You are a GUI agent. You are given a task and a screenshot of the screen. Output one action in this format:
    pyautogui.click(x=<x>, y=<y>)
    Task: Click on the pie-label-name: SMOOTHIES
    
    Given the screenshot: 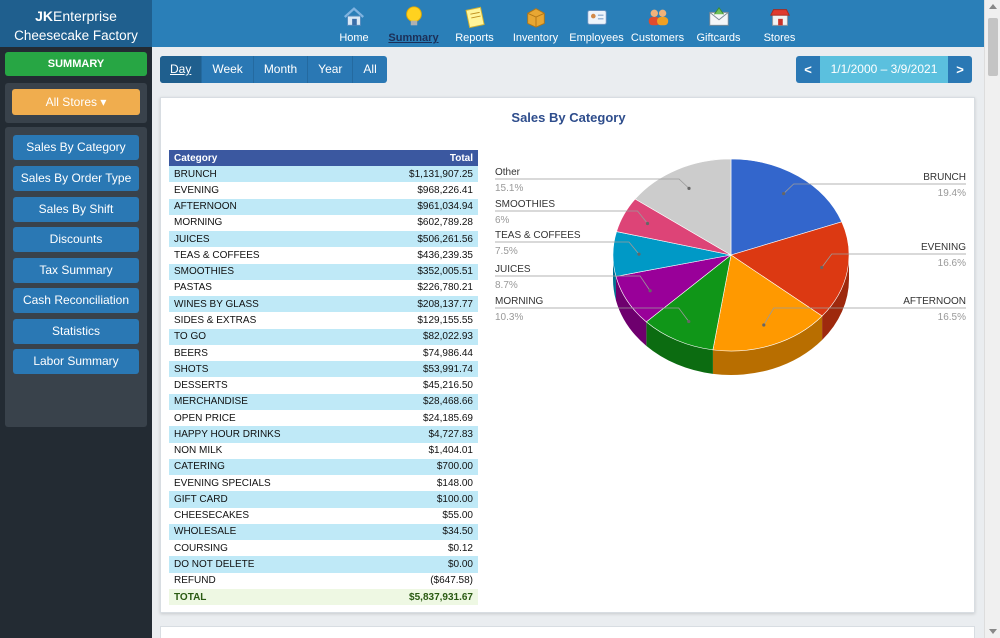 What is the action you would take?
    pyautogui.click(x=525, y=204)
    